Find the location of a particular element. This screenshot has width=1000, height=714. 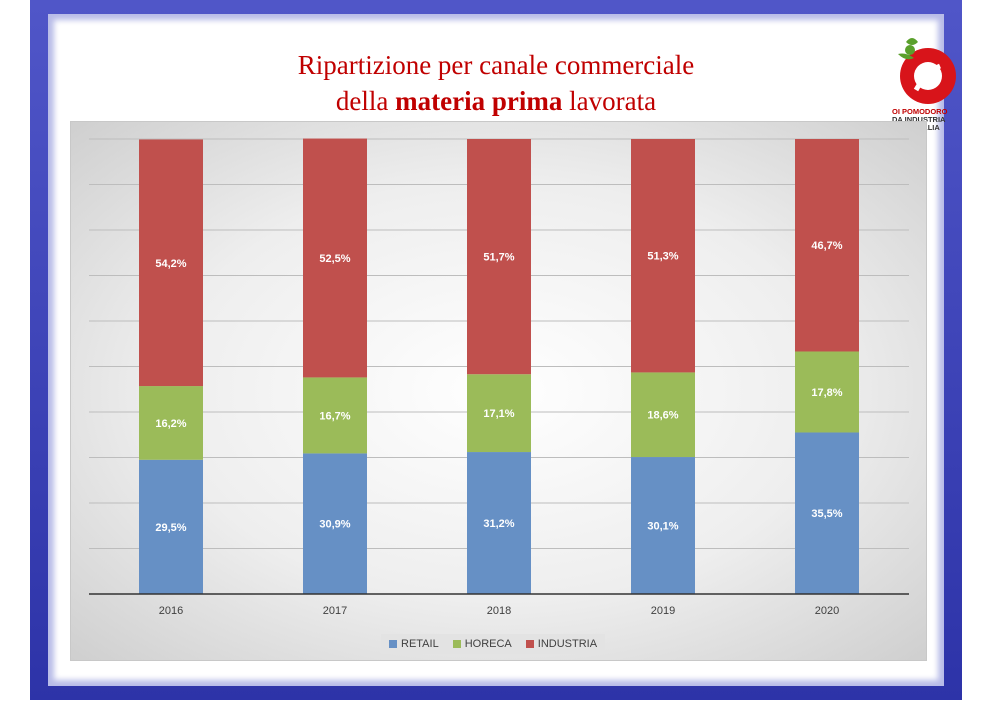

data-label: 17,8% is located at coordinates (826, 393).